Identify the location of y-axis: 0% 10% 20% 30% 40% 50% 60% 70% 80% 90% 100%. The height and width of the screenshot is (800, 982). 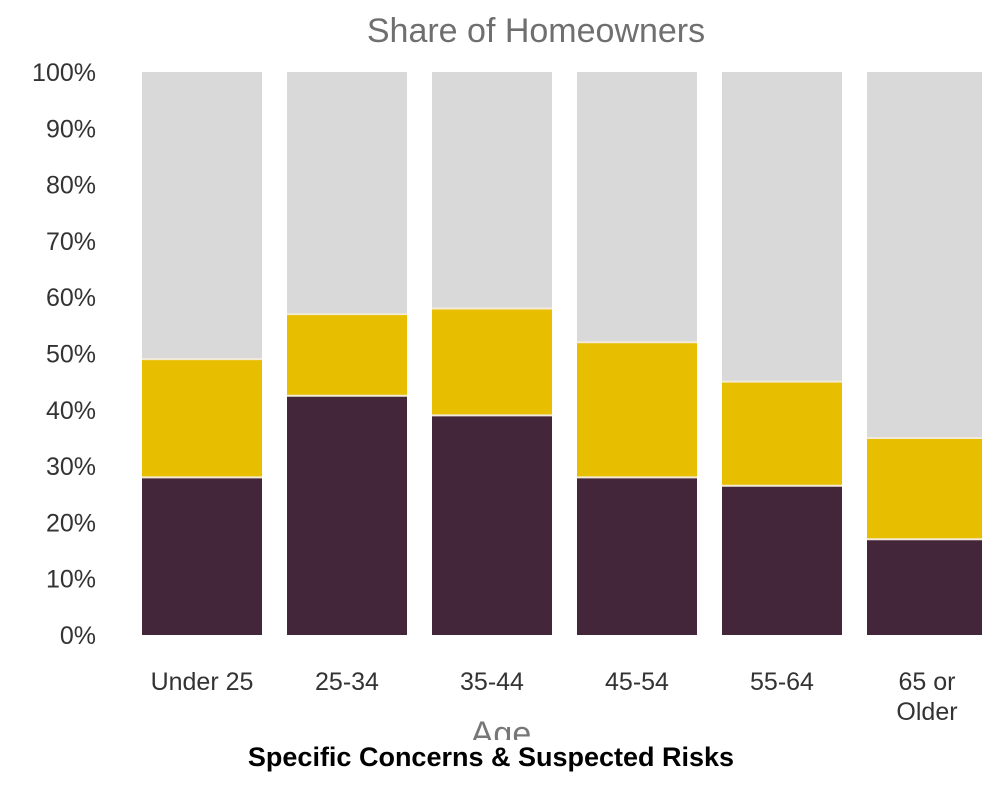
(64, 354).